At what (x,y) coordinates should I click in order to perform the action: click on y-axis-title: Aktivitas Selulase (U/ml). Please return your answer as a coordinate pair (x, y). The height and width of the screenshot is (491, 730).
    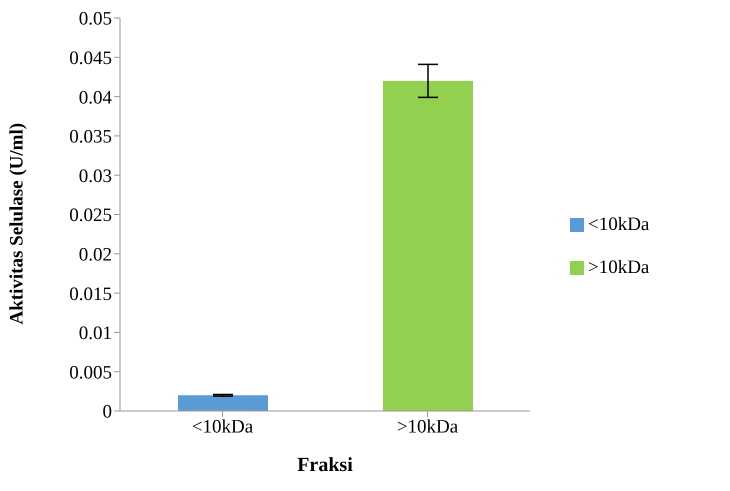
    Looking at the image, I should click on (17, 223).